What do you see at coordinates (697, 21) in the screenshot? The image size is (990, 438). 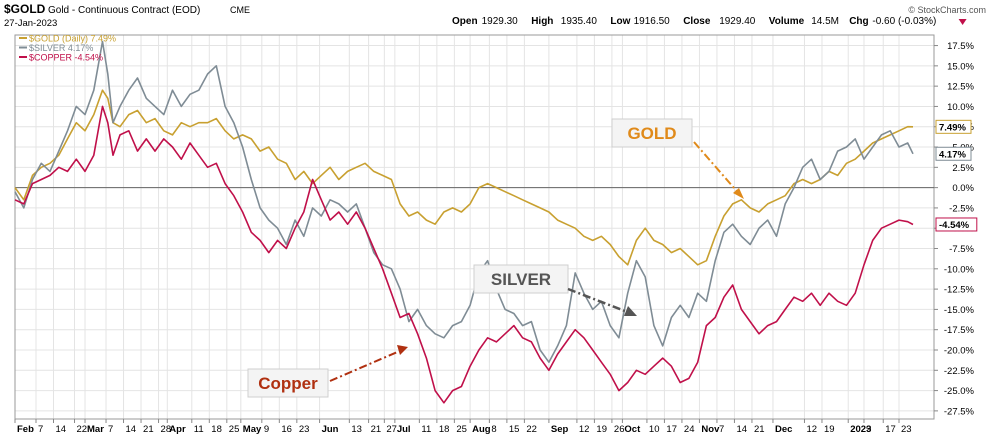 I see `ohlc-label: Close` at bounding box center [697, 21].